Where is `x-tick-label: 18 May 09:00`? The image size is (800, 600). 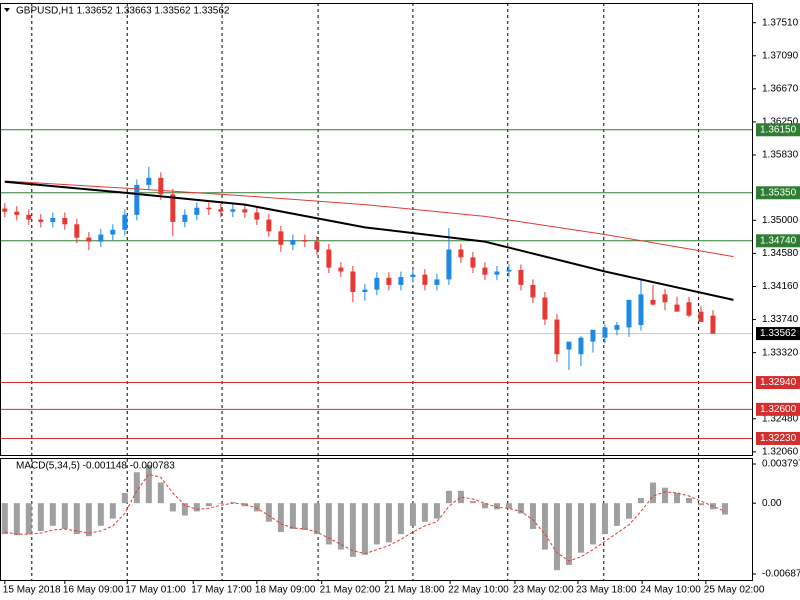
x-tick-label: 18 May 09:00 is located at coordinates (285, 590).